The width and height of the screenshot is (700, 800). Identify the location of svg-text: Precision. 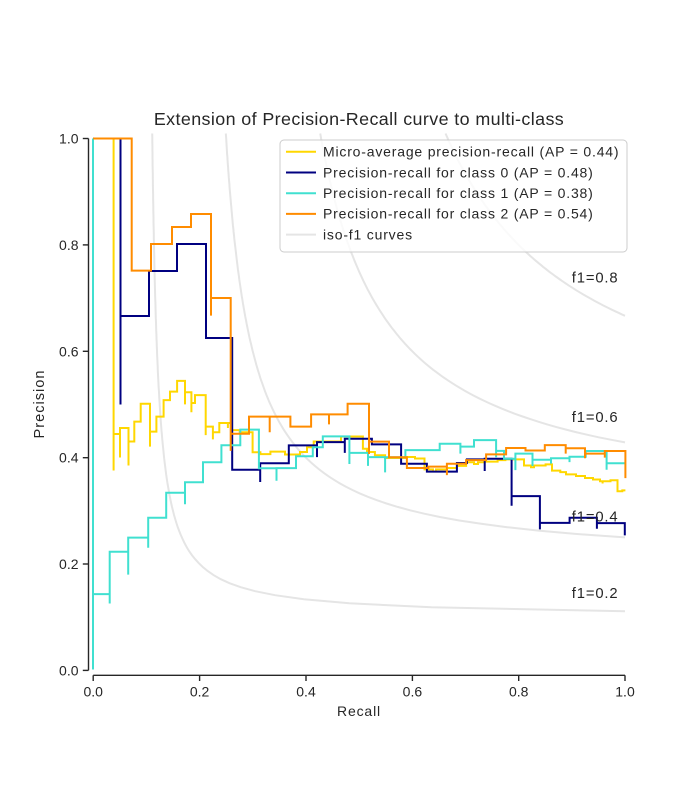
(40, 403).